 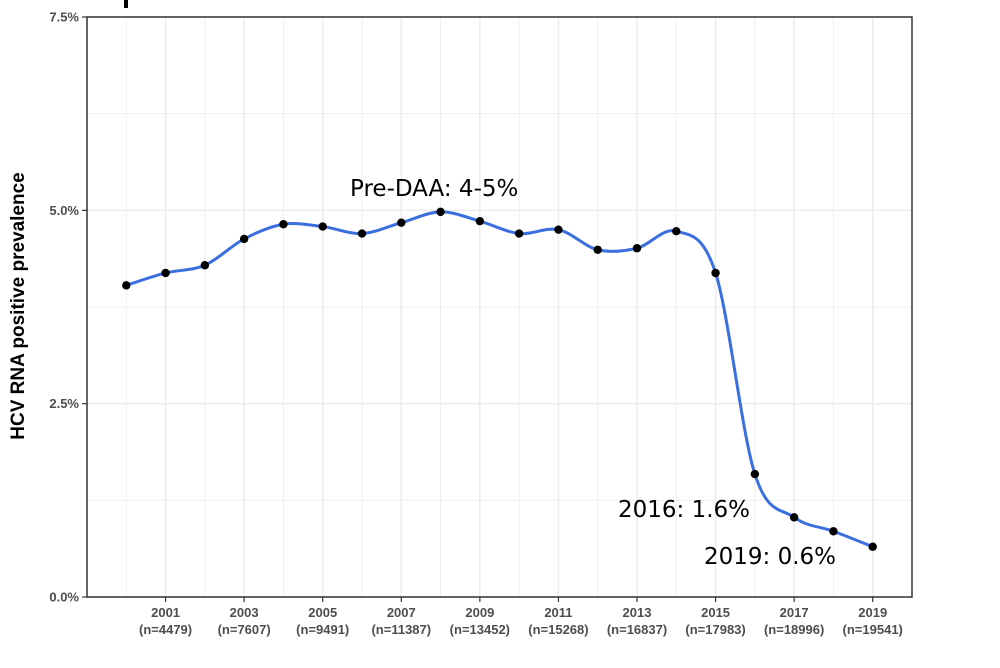 What do you see at coordinates (872, 612) in the screenshot?
I see `x-tick-label-year: 2019` at bounding box center [872, 612].